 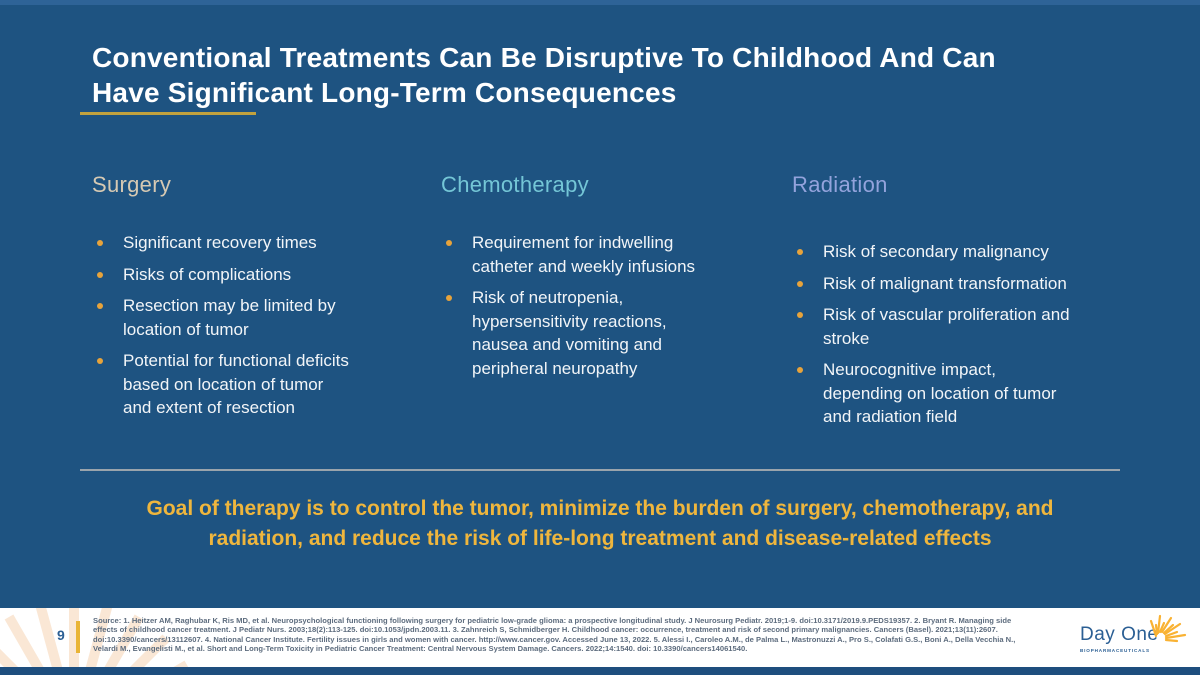 I want to click on bullet-text: Significant recovery times, so click(x=220, y=242).